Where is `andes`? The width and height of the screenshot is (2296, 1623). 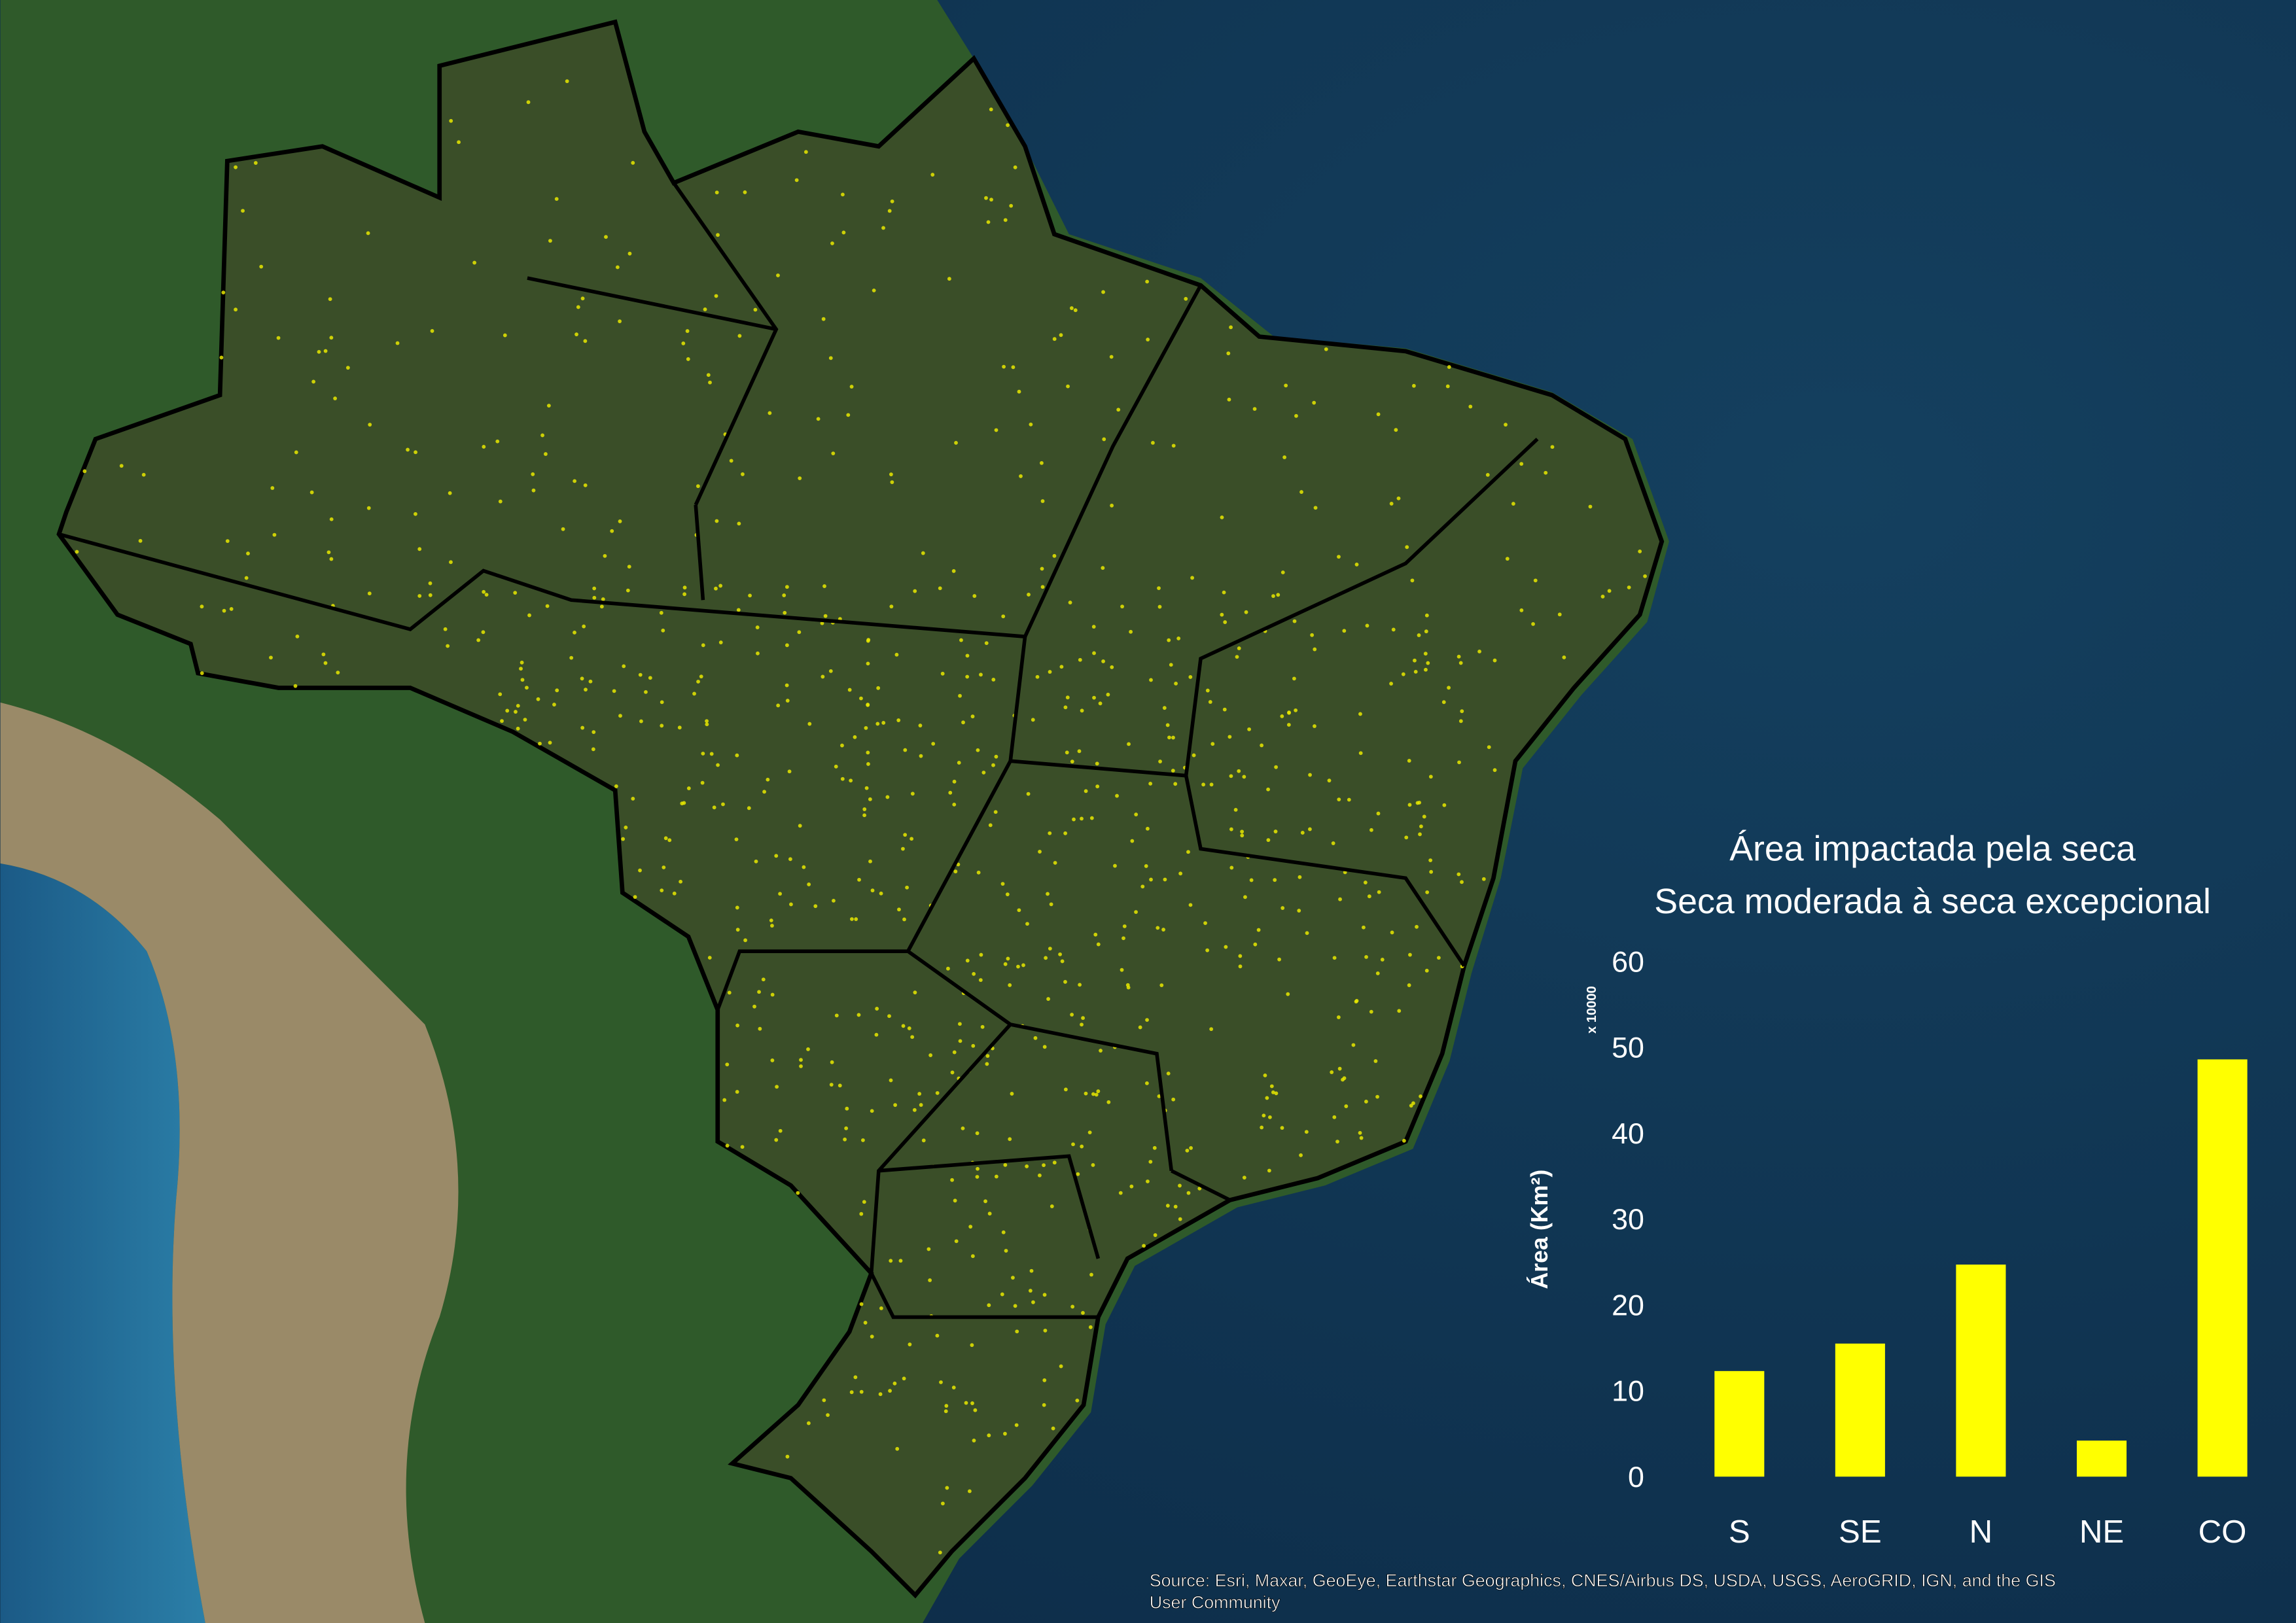
andes is located at coordinates (229, 1162).